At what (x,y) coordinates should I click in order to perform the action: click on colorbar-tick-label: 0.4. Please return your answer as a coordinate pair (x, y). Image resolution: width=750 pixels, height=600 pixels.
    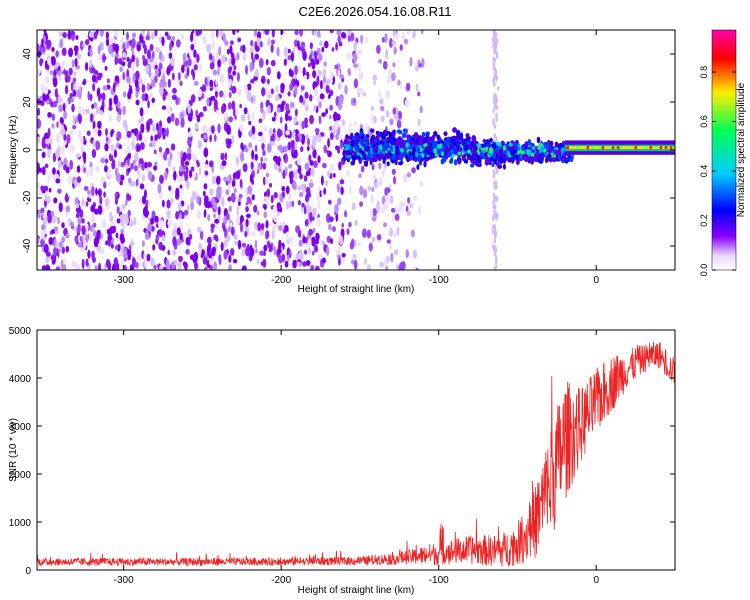
    Looking at the image, I should click on (704, 171).